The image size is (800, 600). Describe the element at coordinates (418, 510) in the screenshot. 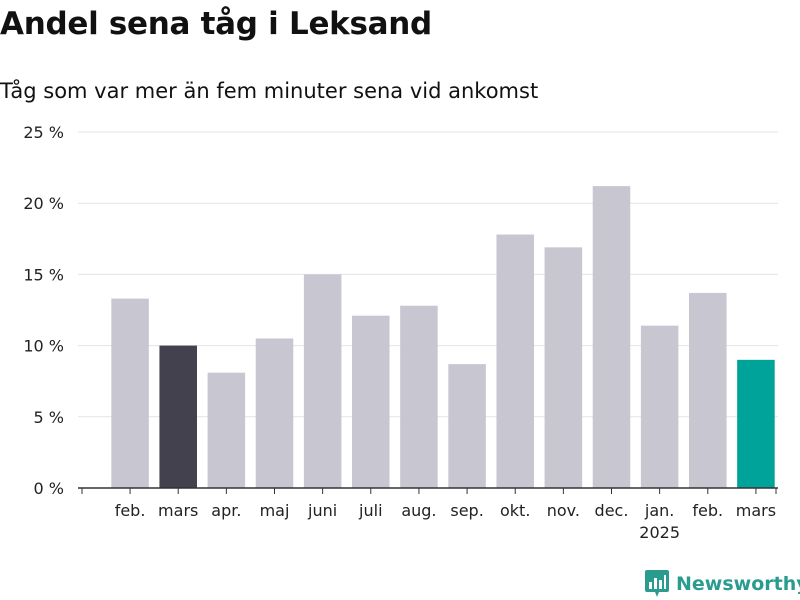

I see `x-tick-label: aug.` at that location.